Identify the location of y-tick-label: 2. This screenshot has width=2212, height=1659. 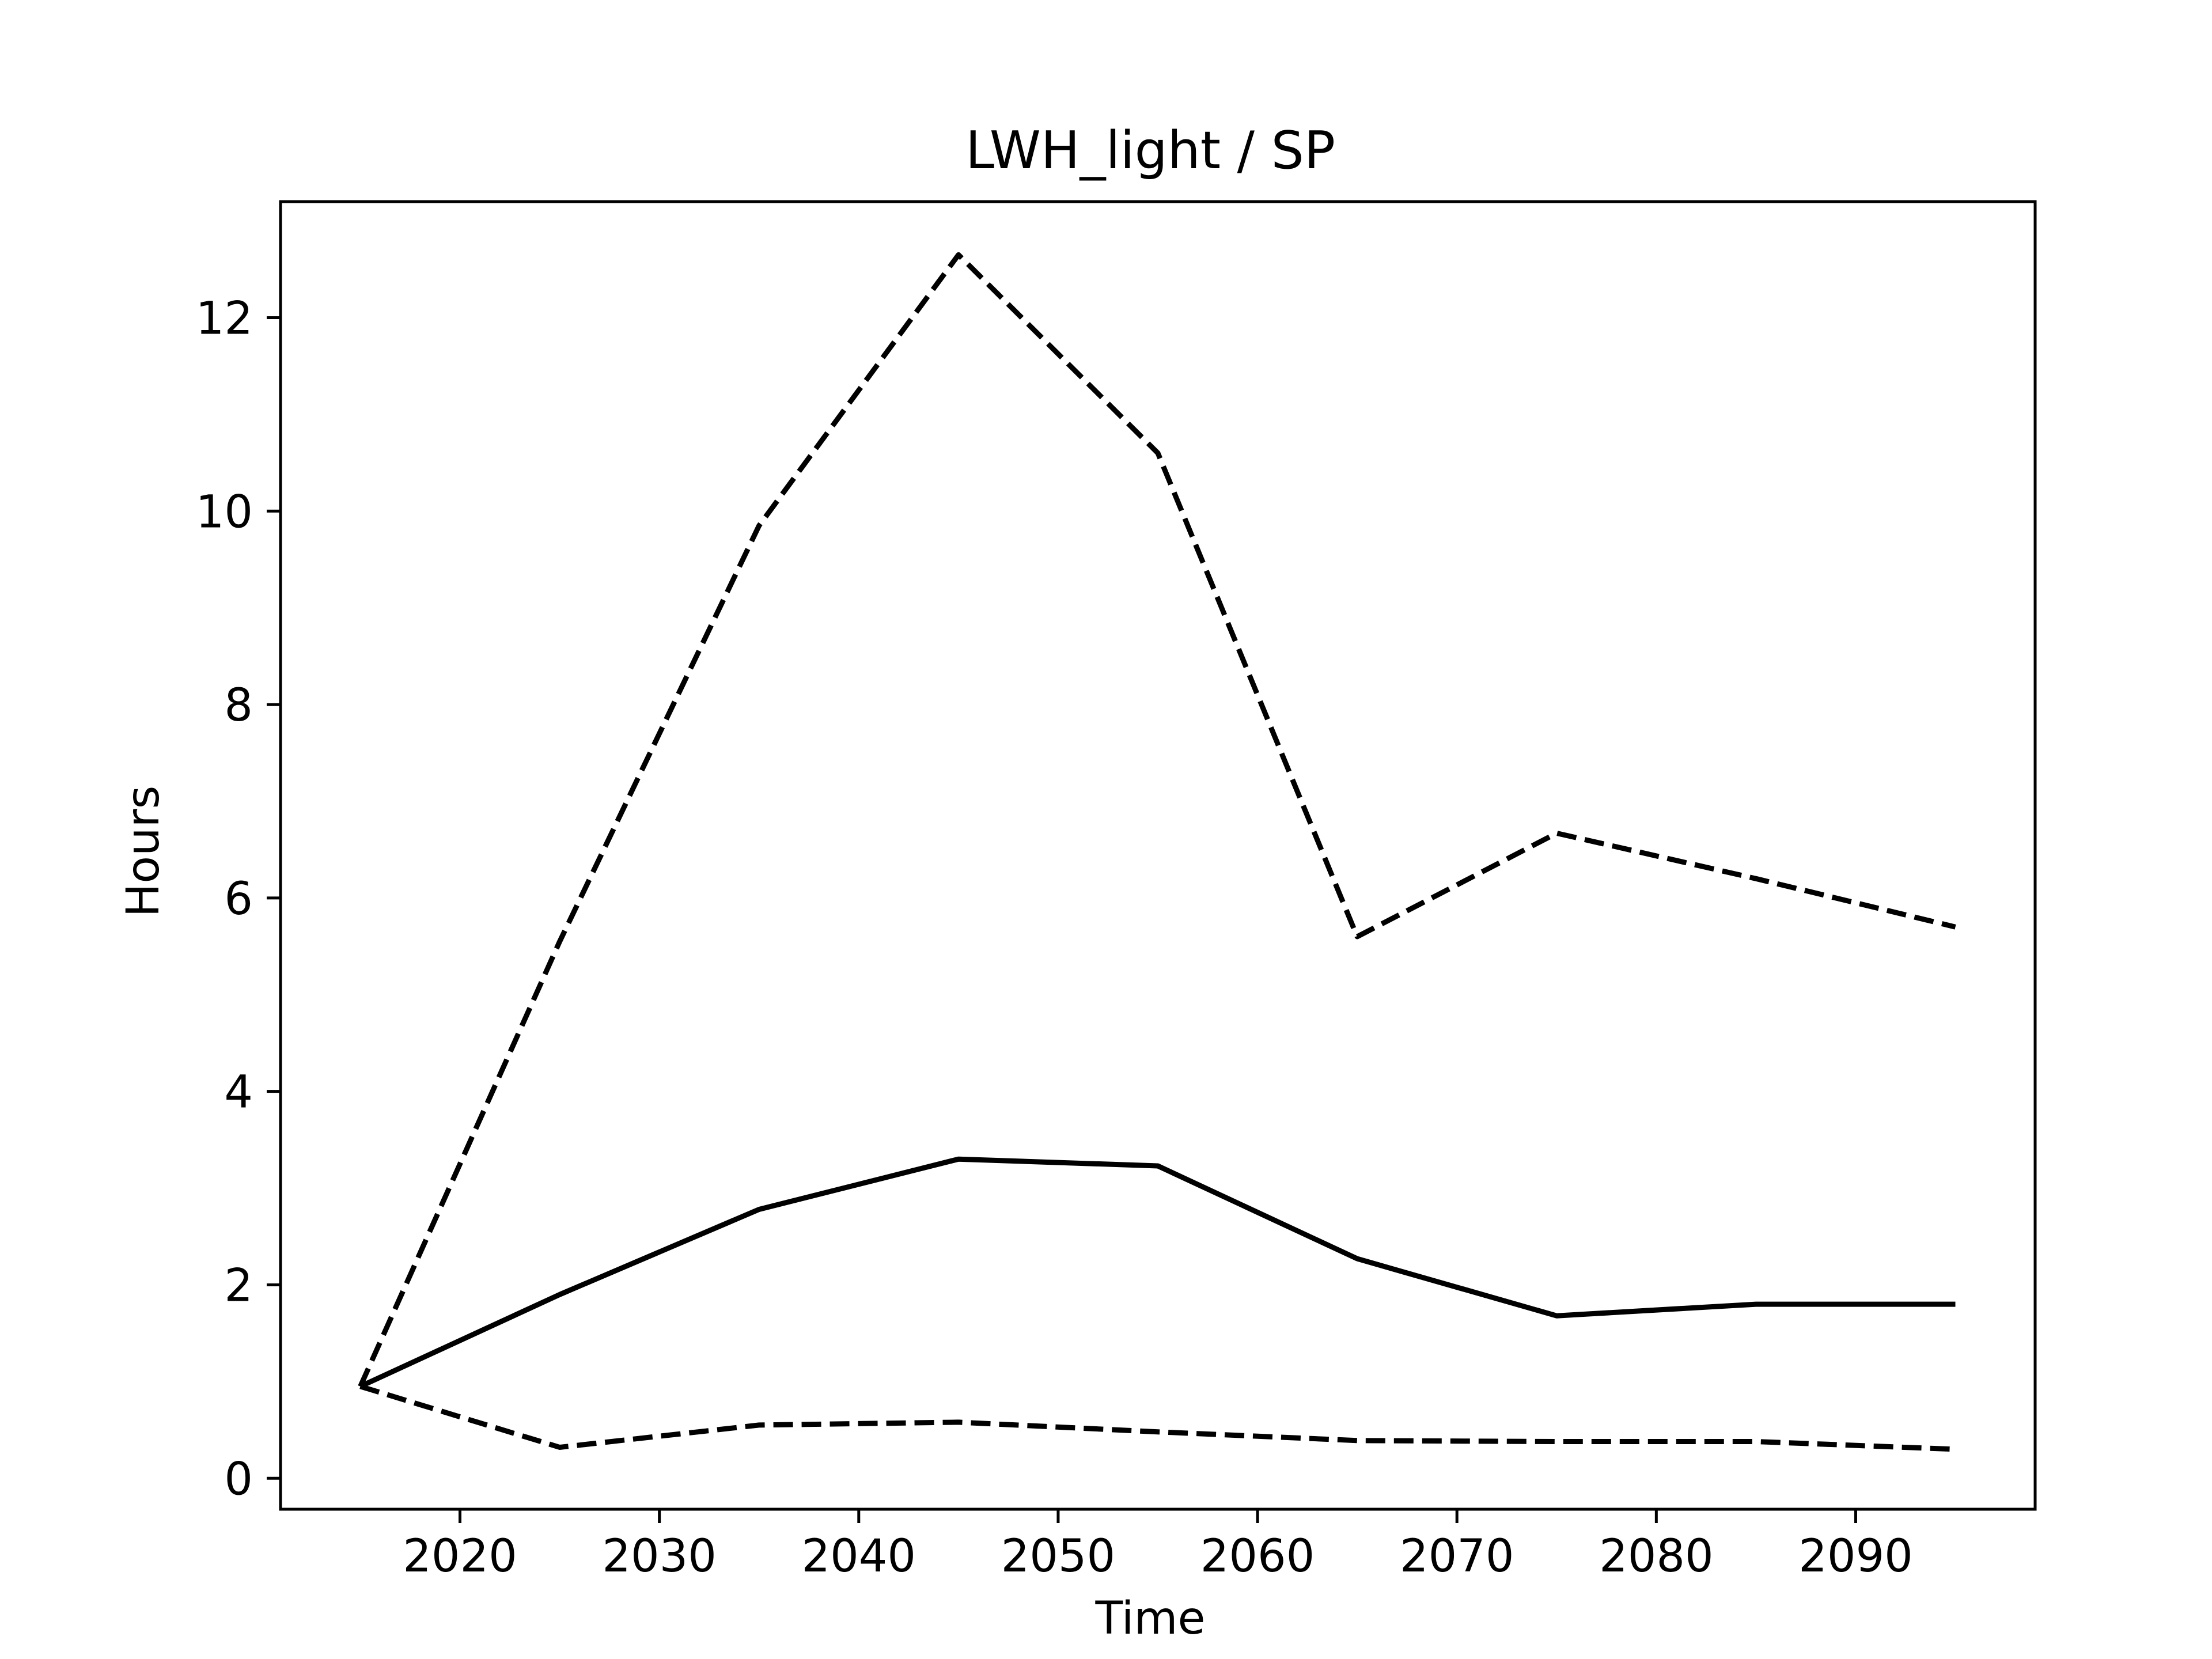
(238, 1286).